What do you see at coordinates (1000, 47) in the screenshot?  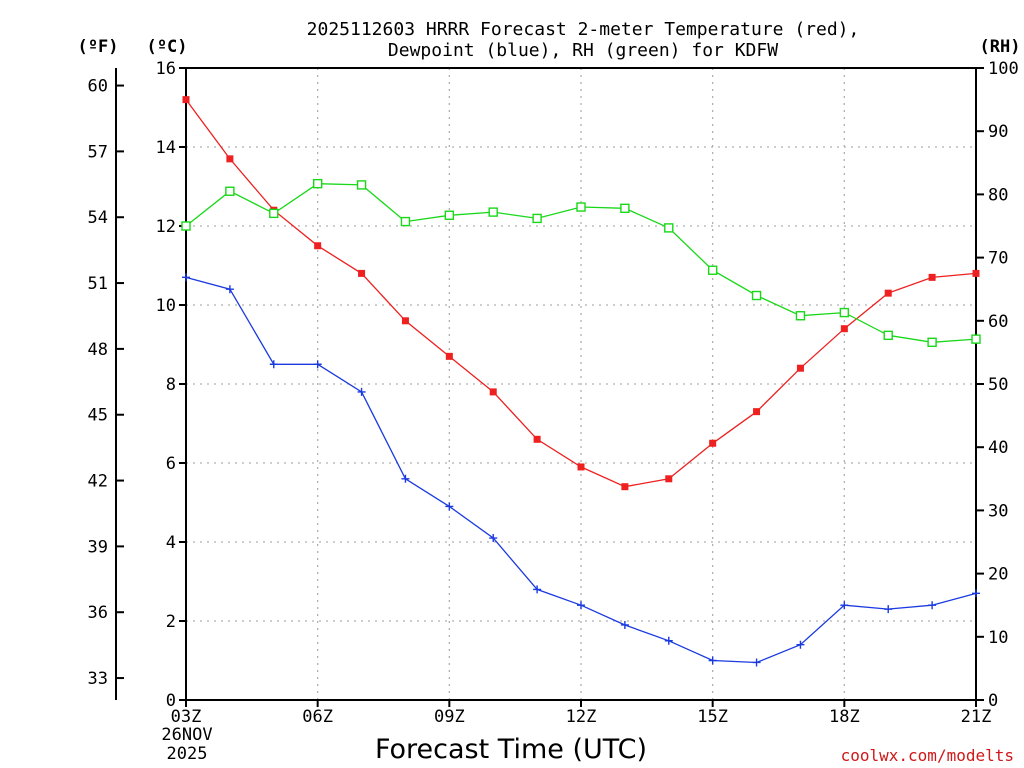 I see `rh-unit-label: (RH)` at bounding box center [1000, 47].